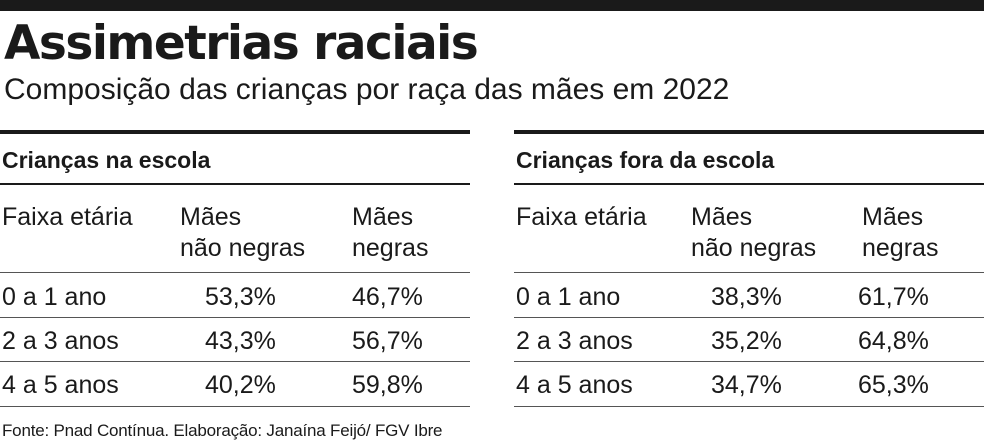  What do you see at coordinates (492, 5) in the screenshot?
I see `top-bar` at bounding box center [492, 5].